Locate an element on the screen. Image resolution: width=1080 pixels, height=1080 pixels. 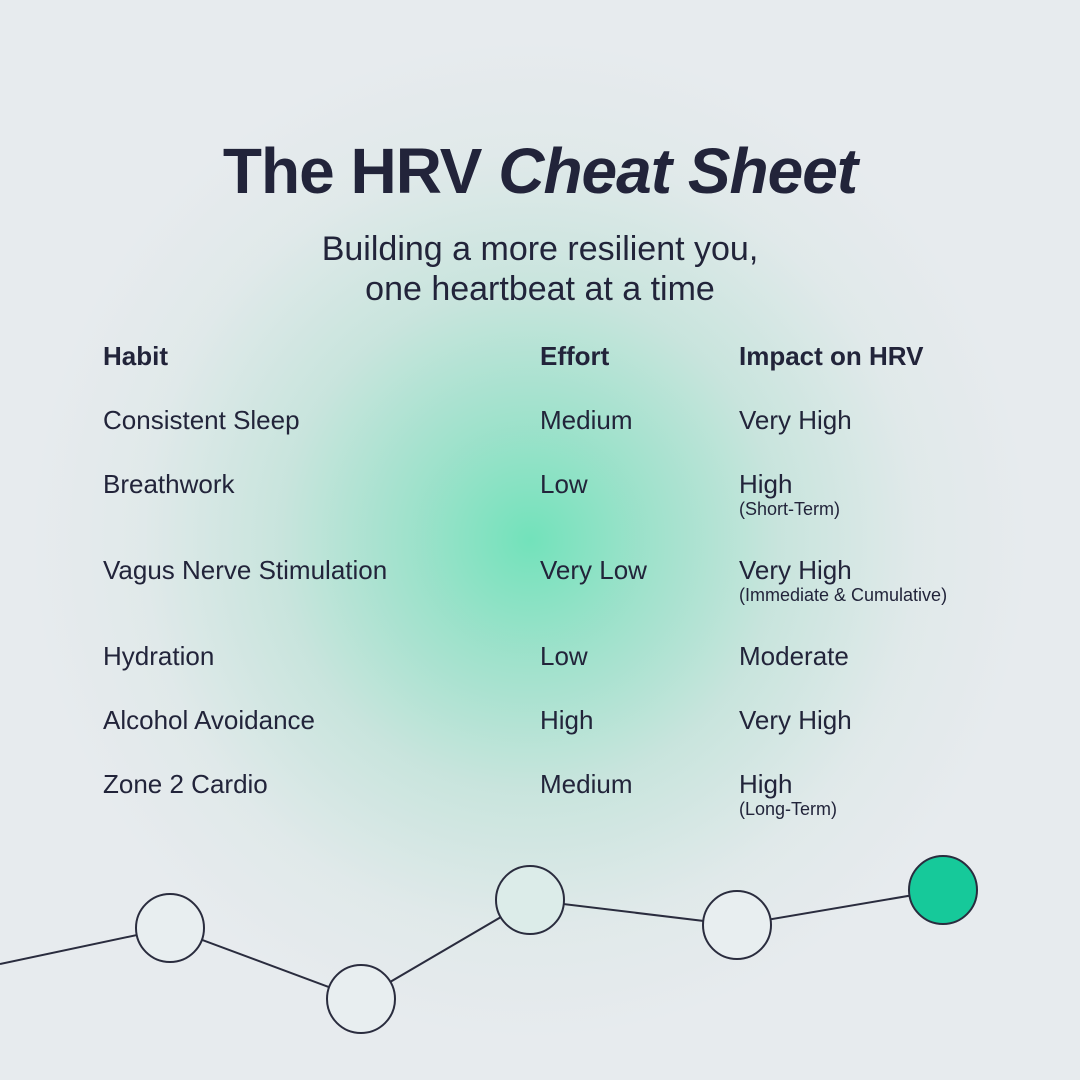
impact-note: (Long-Term) is located at coordinates (788, 809).